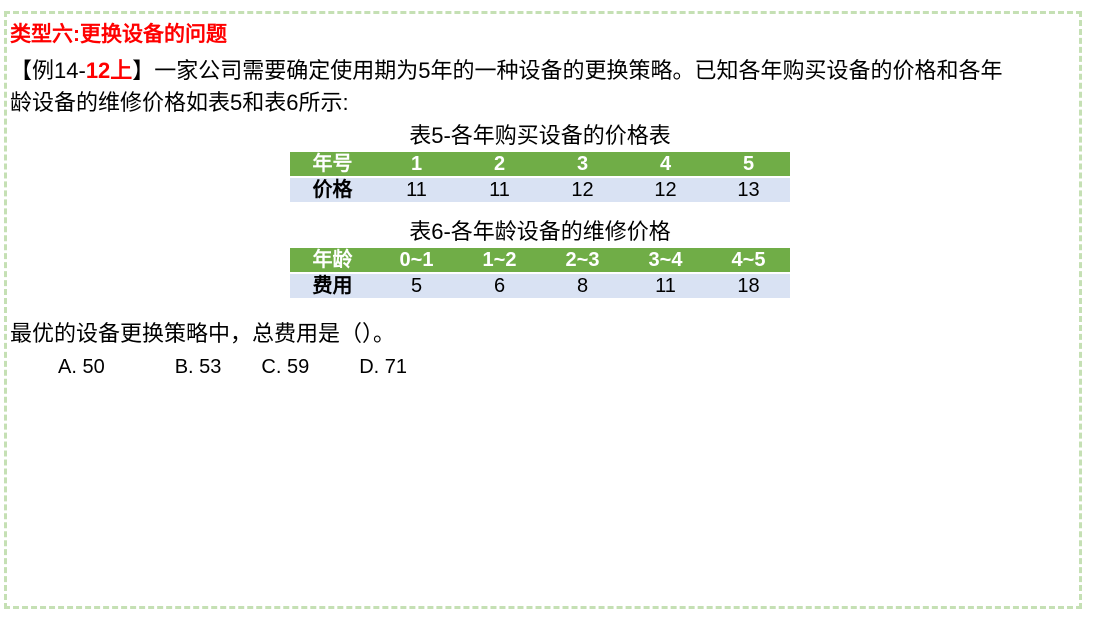  Describe the element at coordinates (565, 367) in the screenshot. I see `answer-options: A. 50 B. 53 C. 59 D. 71` at that location.